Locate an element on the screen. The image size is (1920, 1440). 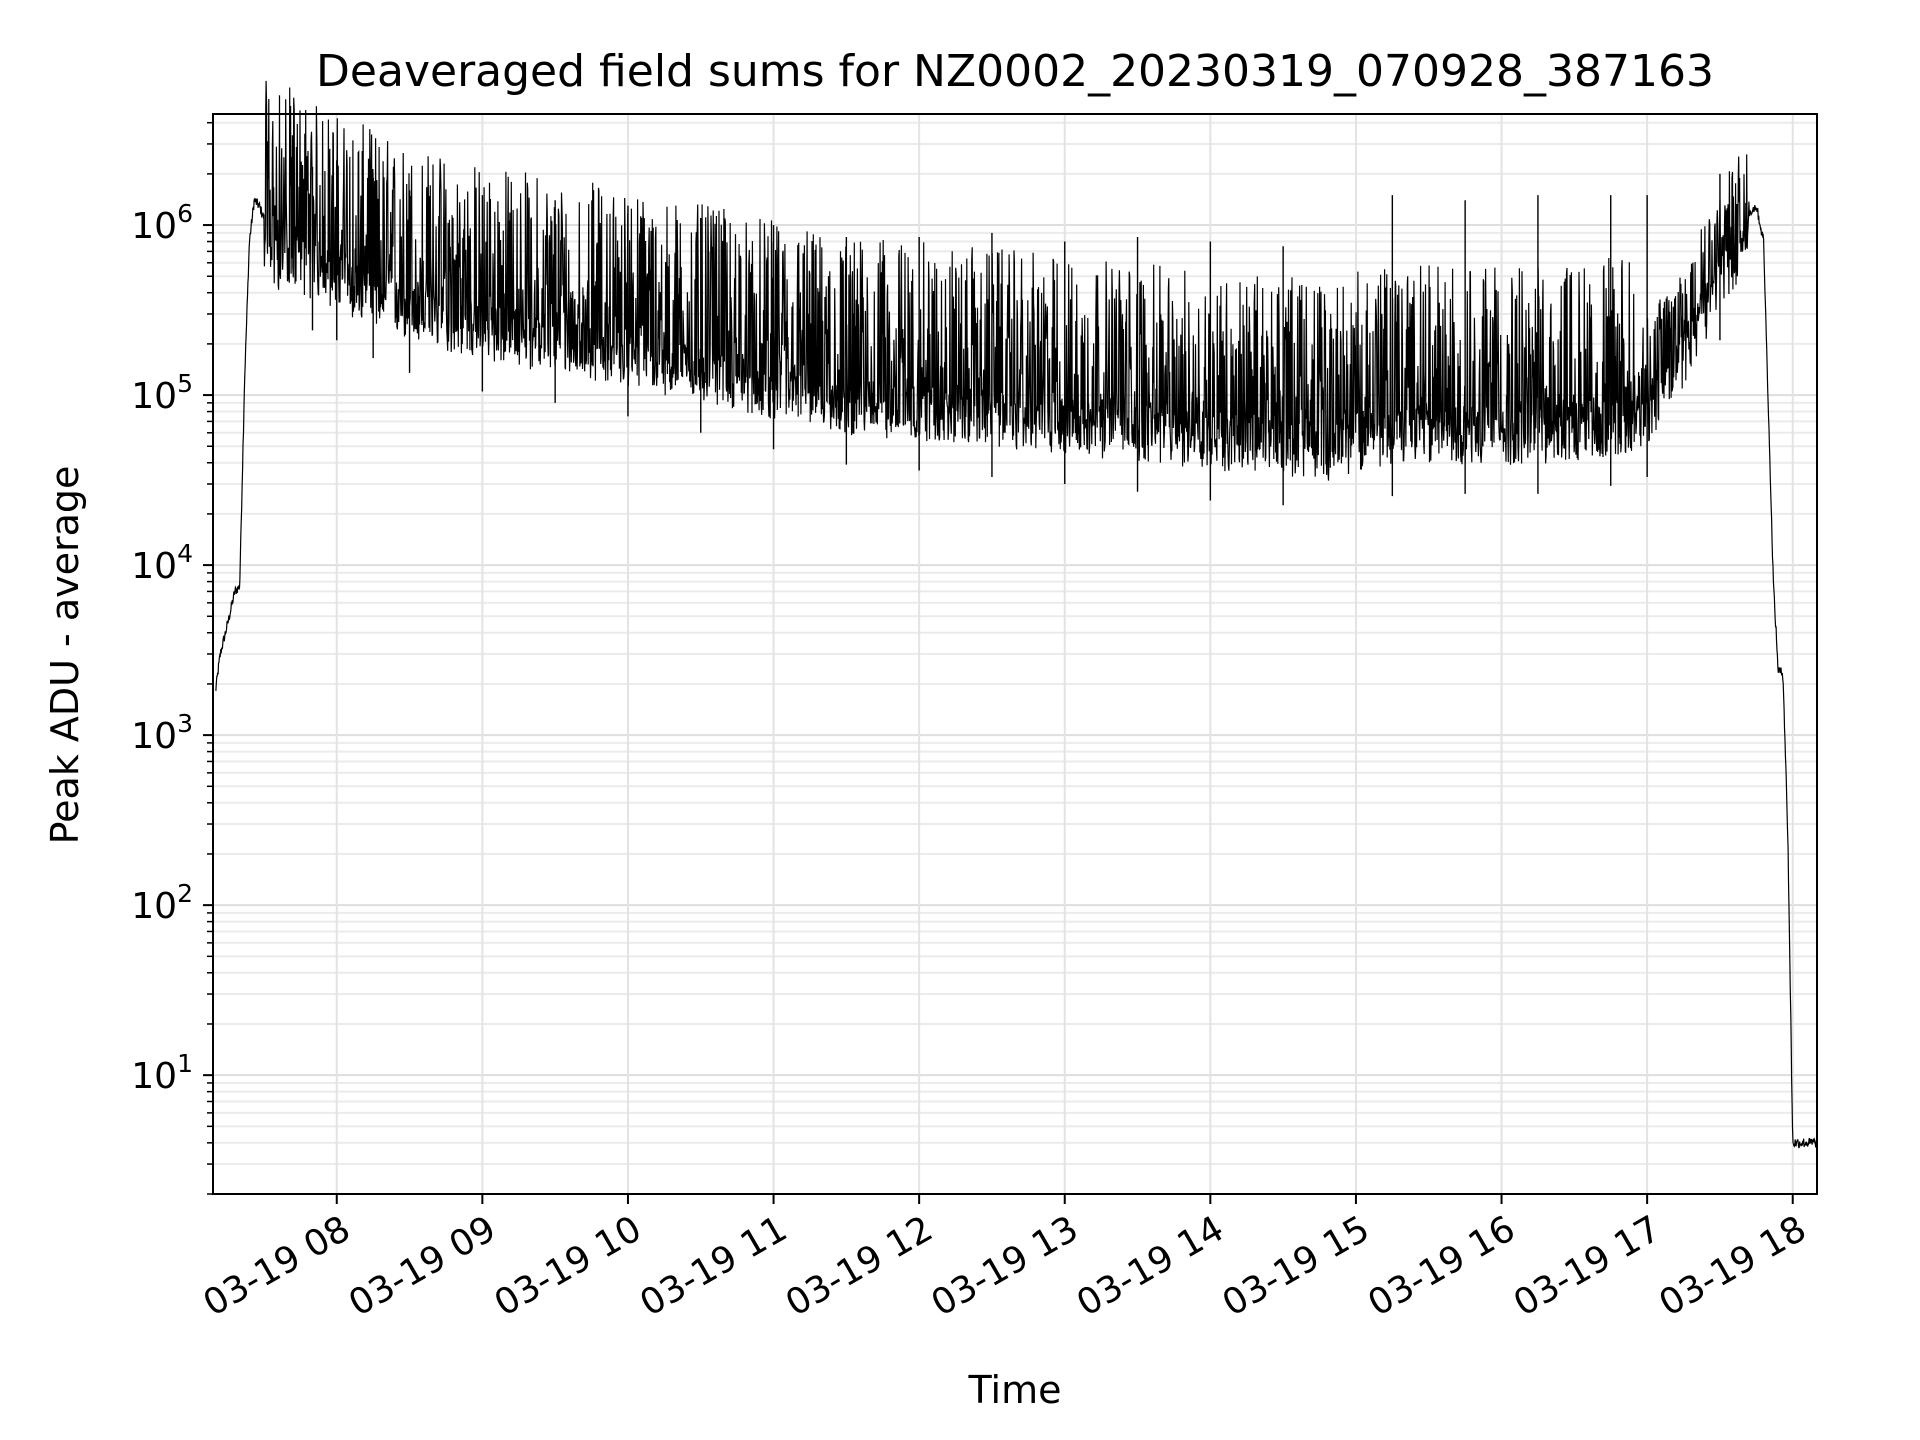
y-tick-label: 10³ is located at coordinates (162, 733).